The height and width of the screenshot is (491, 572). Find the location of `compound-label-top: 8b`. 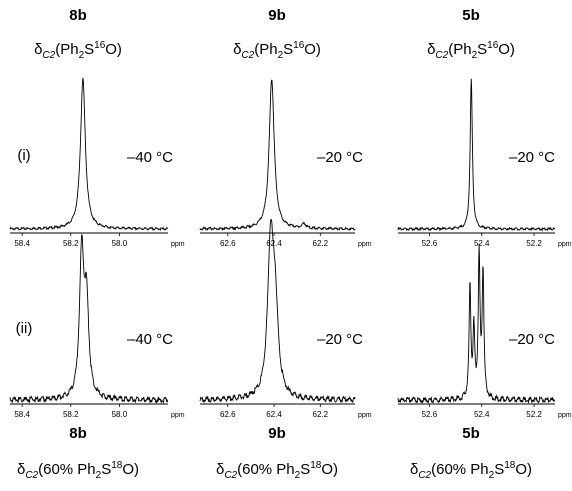

compound-label-top: 8b is located at coordinates (78, 15).